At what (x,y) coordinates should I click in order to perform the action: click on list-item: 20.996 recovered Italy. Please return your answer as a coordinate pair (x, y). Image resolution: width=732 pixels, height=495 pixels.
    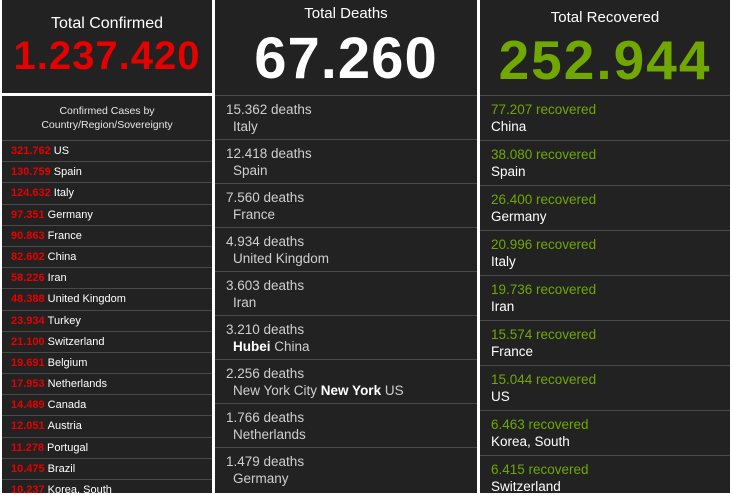
    Looking at the image, I should click on (605, 252).